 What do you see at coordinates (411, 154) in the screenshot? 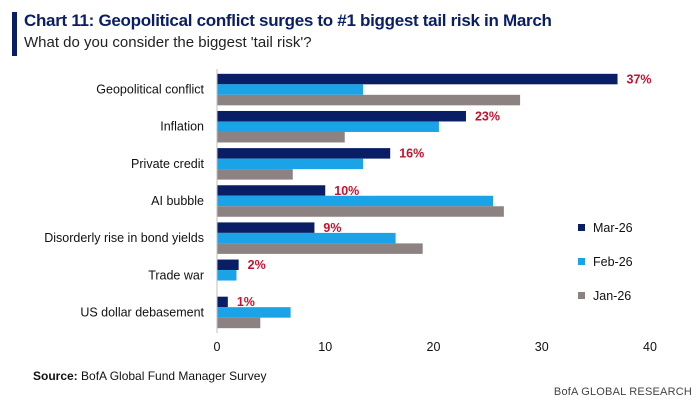
I see `data-label: 16%` at bounding box center [411, 154].